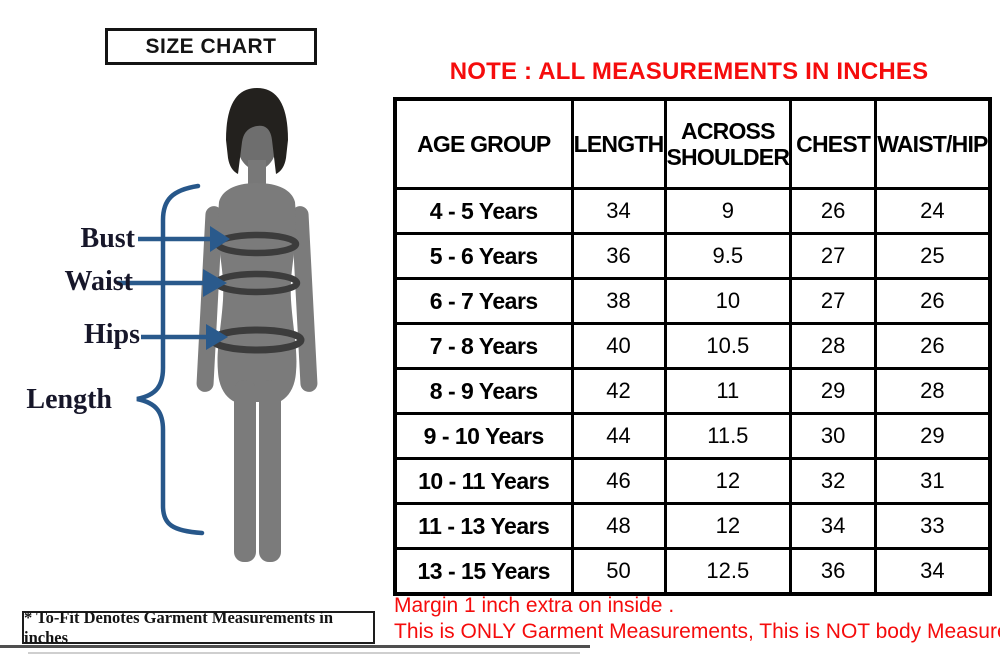 The width and height of the screenshot is (1000, 666). I want to click on chest-cell: 36, so click(833, 571).